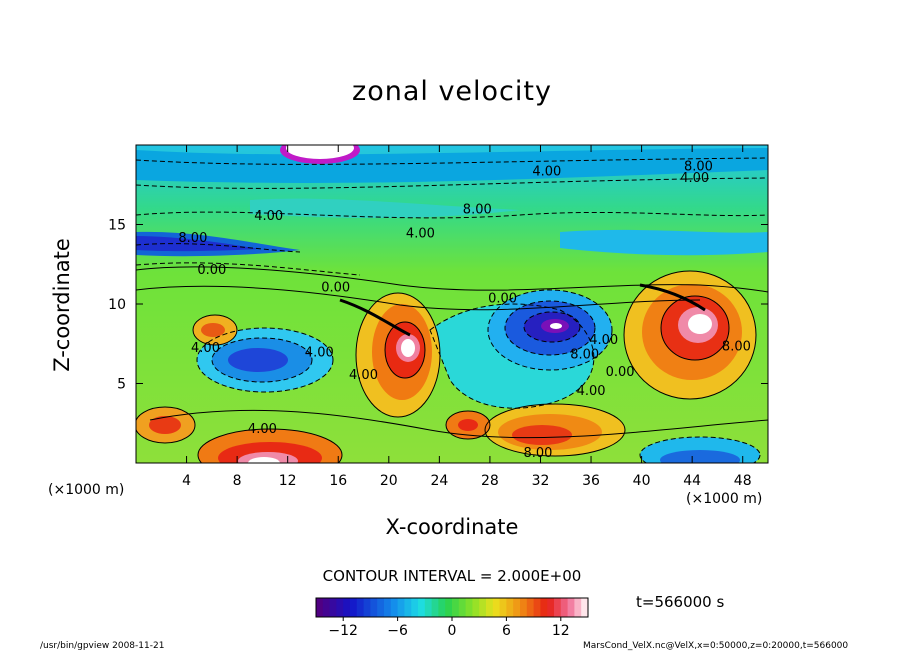 The height and width of the screenshot is (654, 904). I want to click on x-tick-label: 20, so click(389, 481).